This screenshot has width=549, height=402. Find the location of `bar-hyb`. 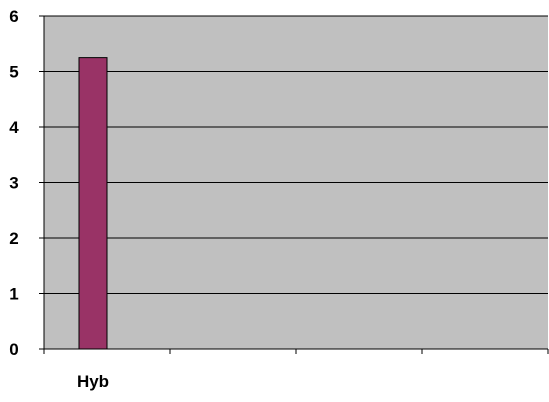

bar-hyb is located at coordinates (93, 203).